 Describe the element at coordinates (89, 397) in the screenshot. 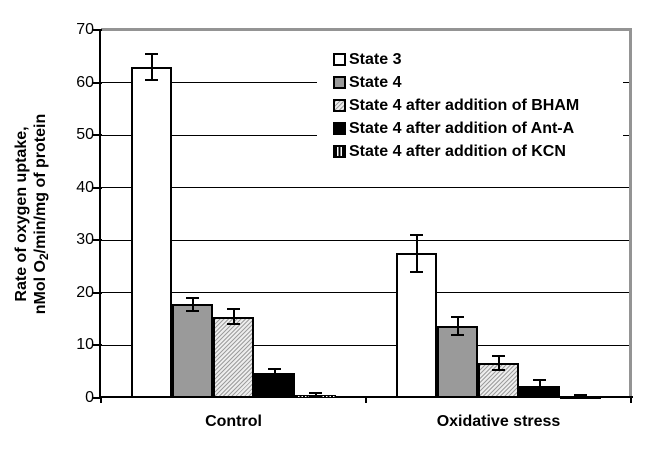

I see `y-tick-label: 0` at that location.